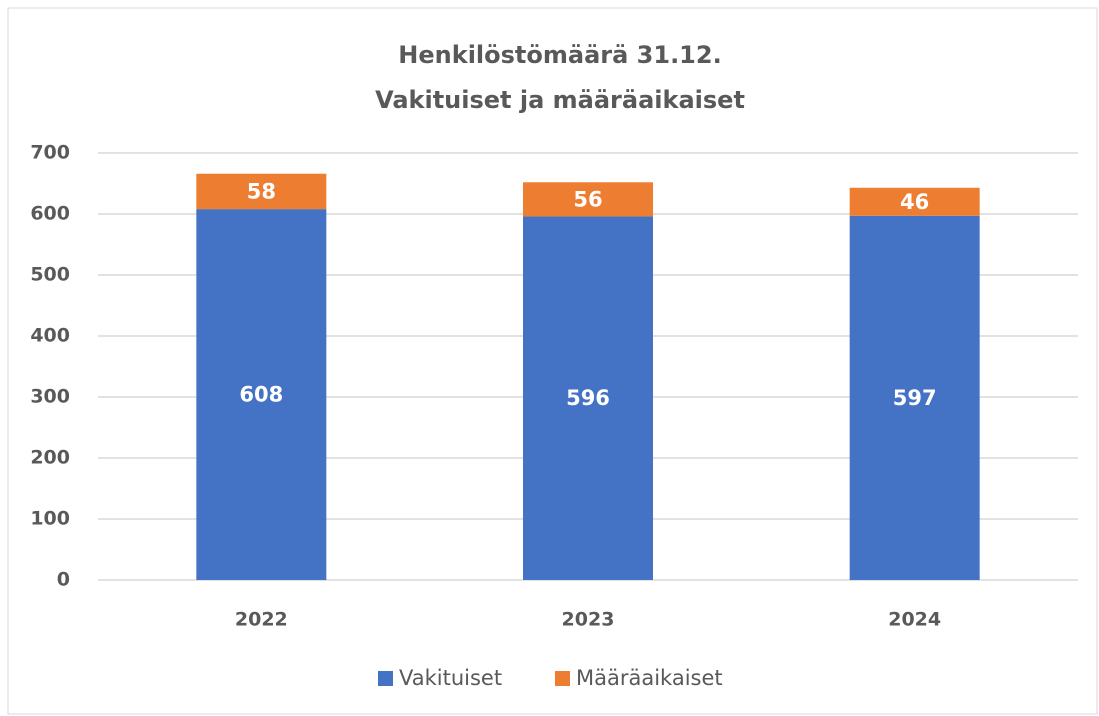  I want to click on x-tick-label: 2022, so click(261, 620).